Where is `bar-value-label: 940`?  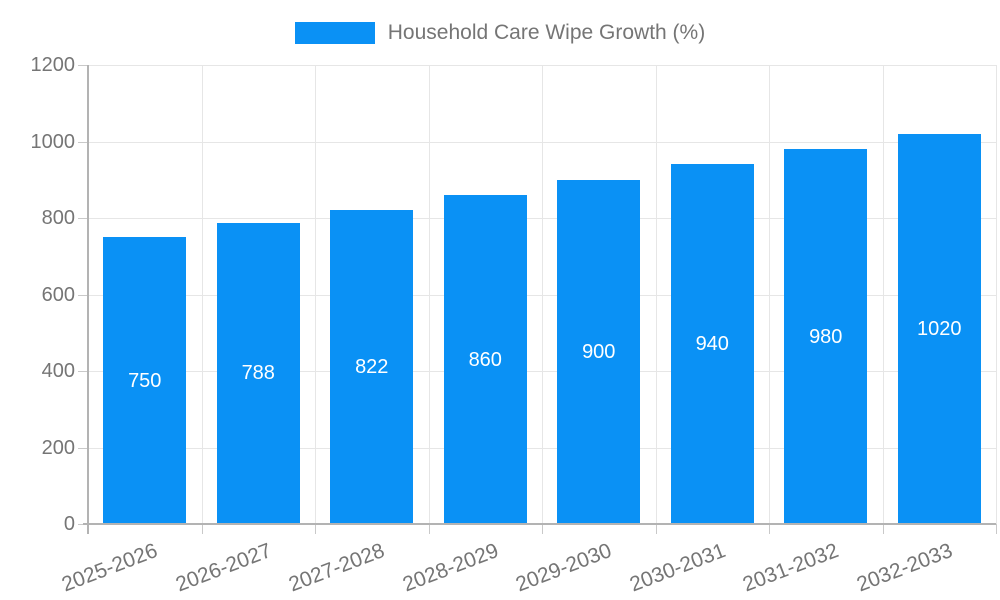
bar-value-label: 940 is located at coordinates (712, 344).